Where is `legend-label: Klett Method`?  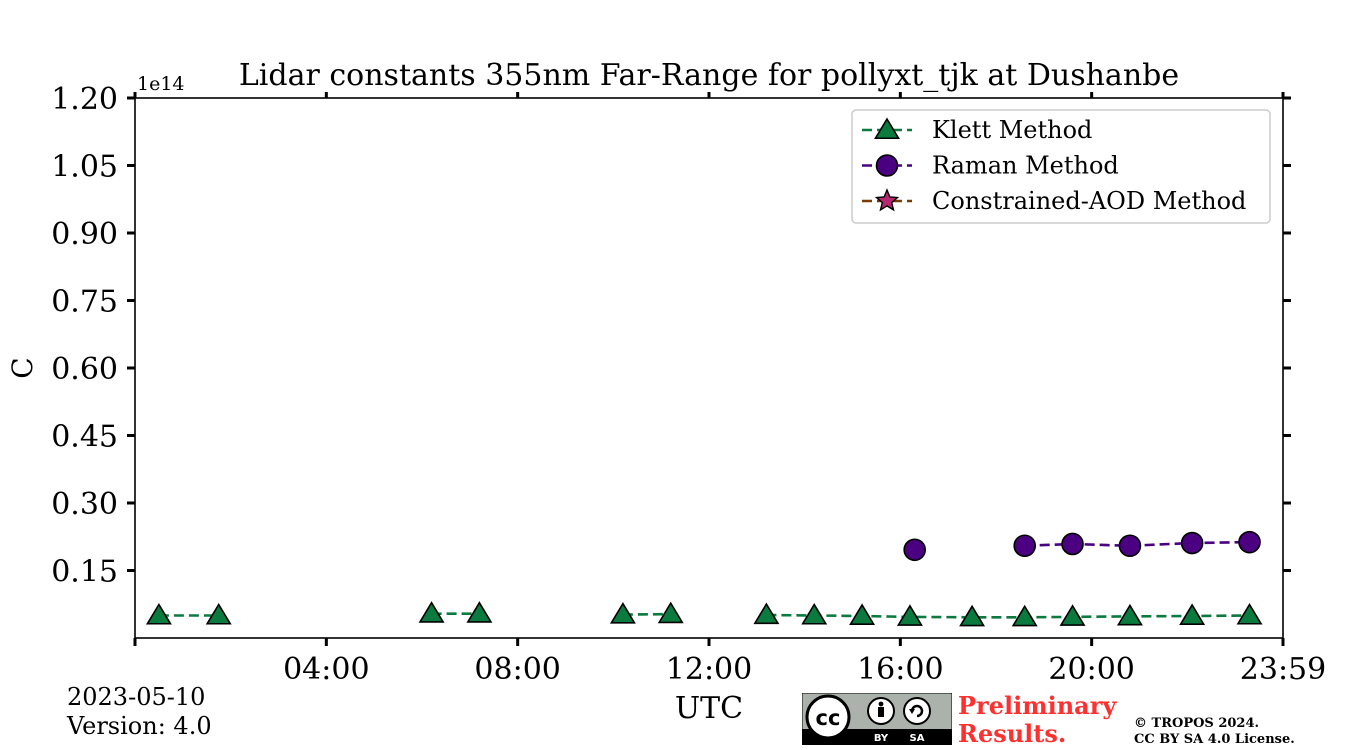 legend-label: Klett Method is located at coordinates (1012, 130).